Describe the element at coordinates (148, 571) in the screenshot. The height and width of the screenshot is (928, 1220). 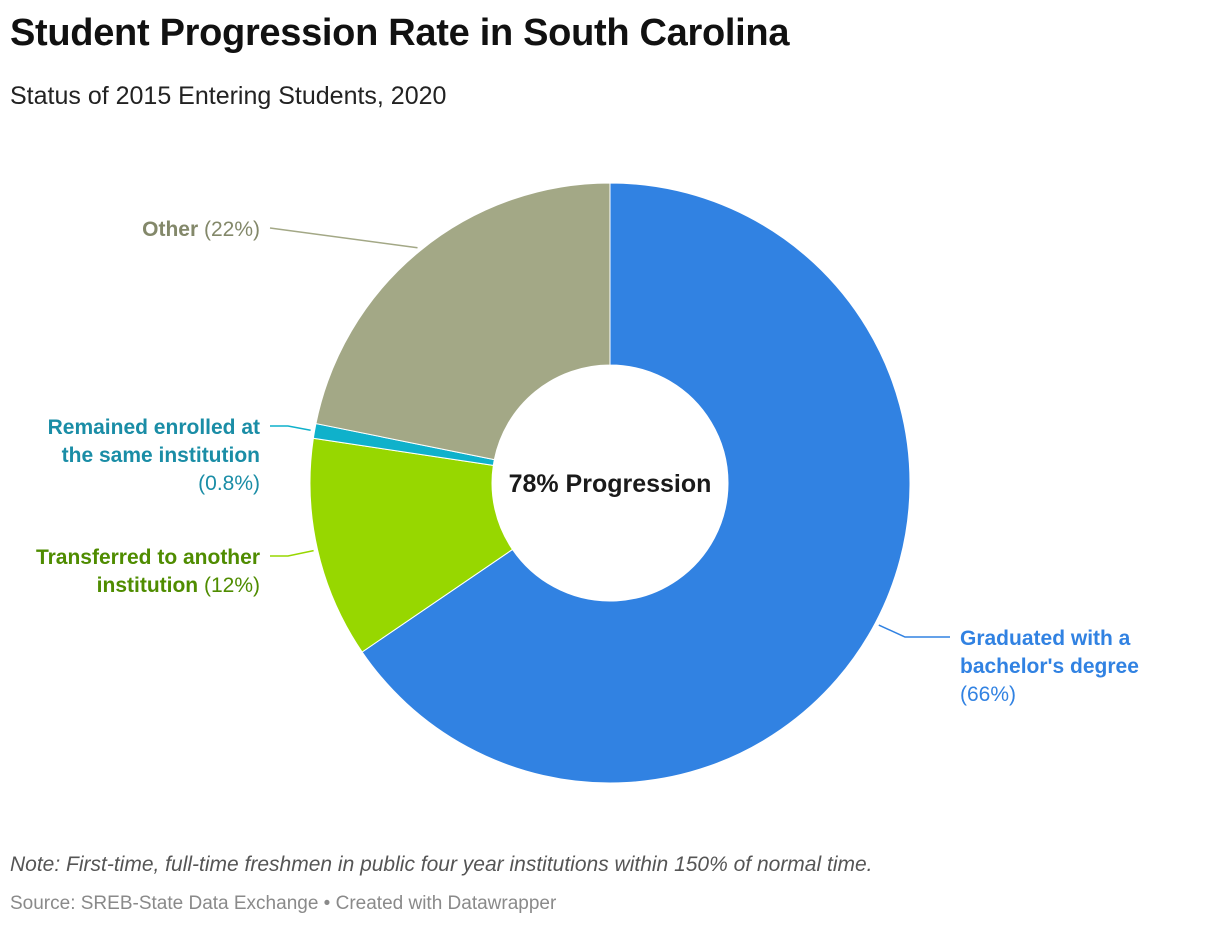
I see `slice-label-1: Transferred to another institution (12%)` at that location.